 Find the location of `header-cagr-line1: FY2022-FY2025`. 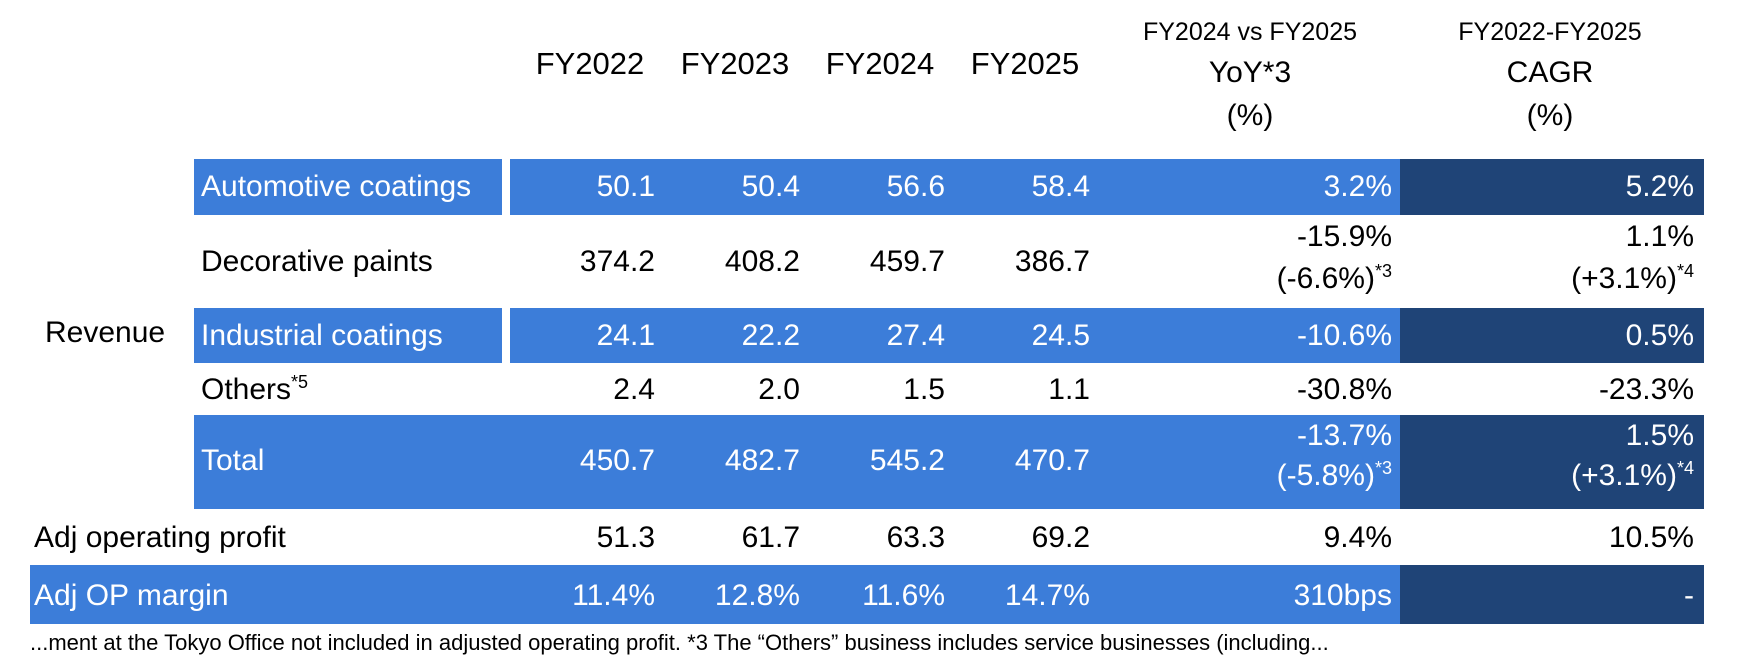

header-cagr-line1: FY2022-FY2025 is located at coordinates (1550, 32).